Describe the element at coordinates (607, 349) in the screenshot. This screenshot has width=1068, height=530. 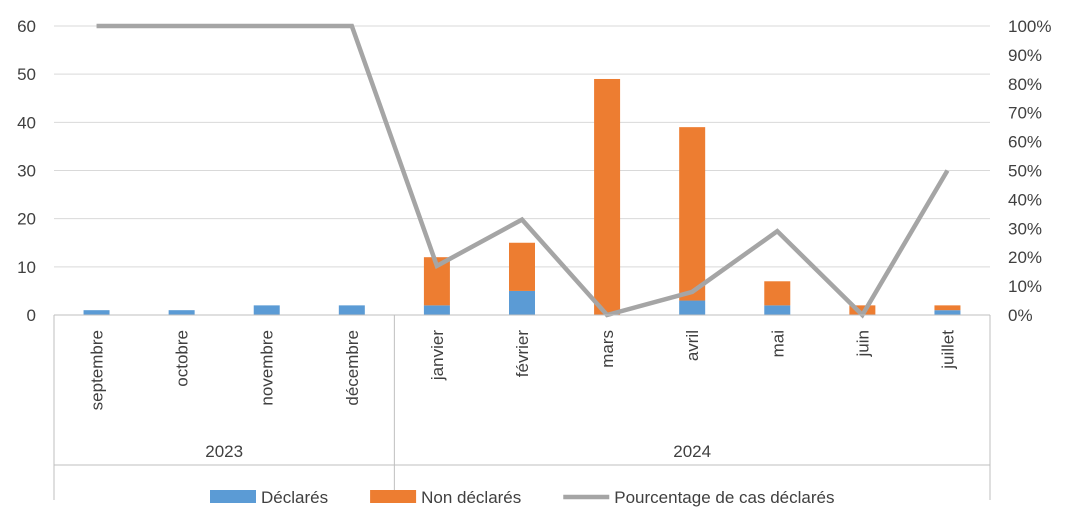
I see `category-label: mars` at that location.